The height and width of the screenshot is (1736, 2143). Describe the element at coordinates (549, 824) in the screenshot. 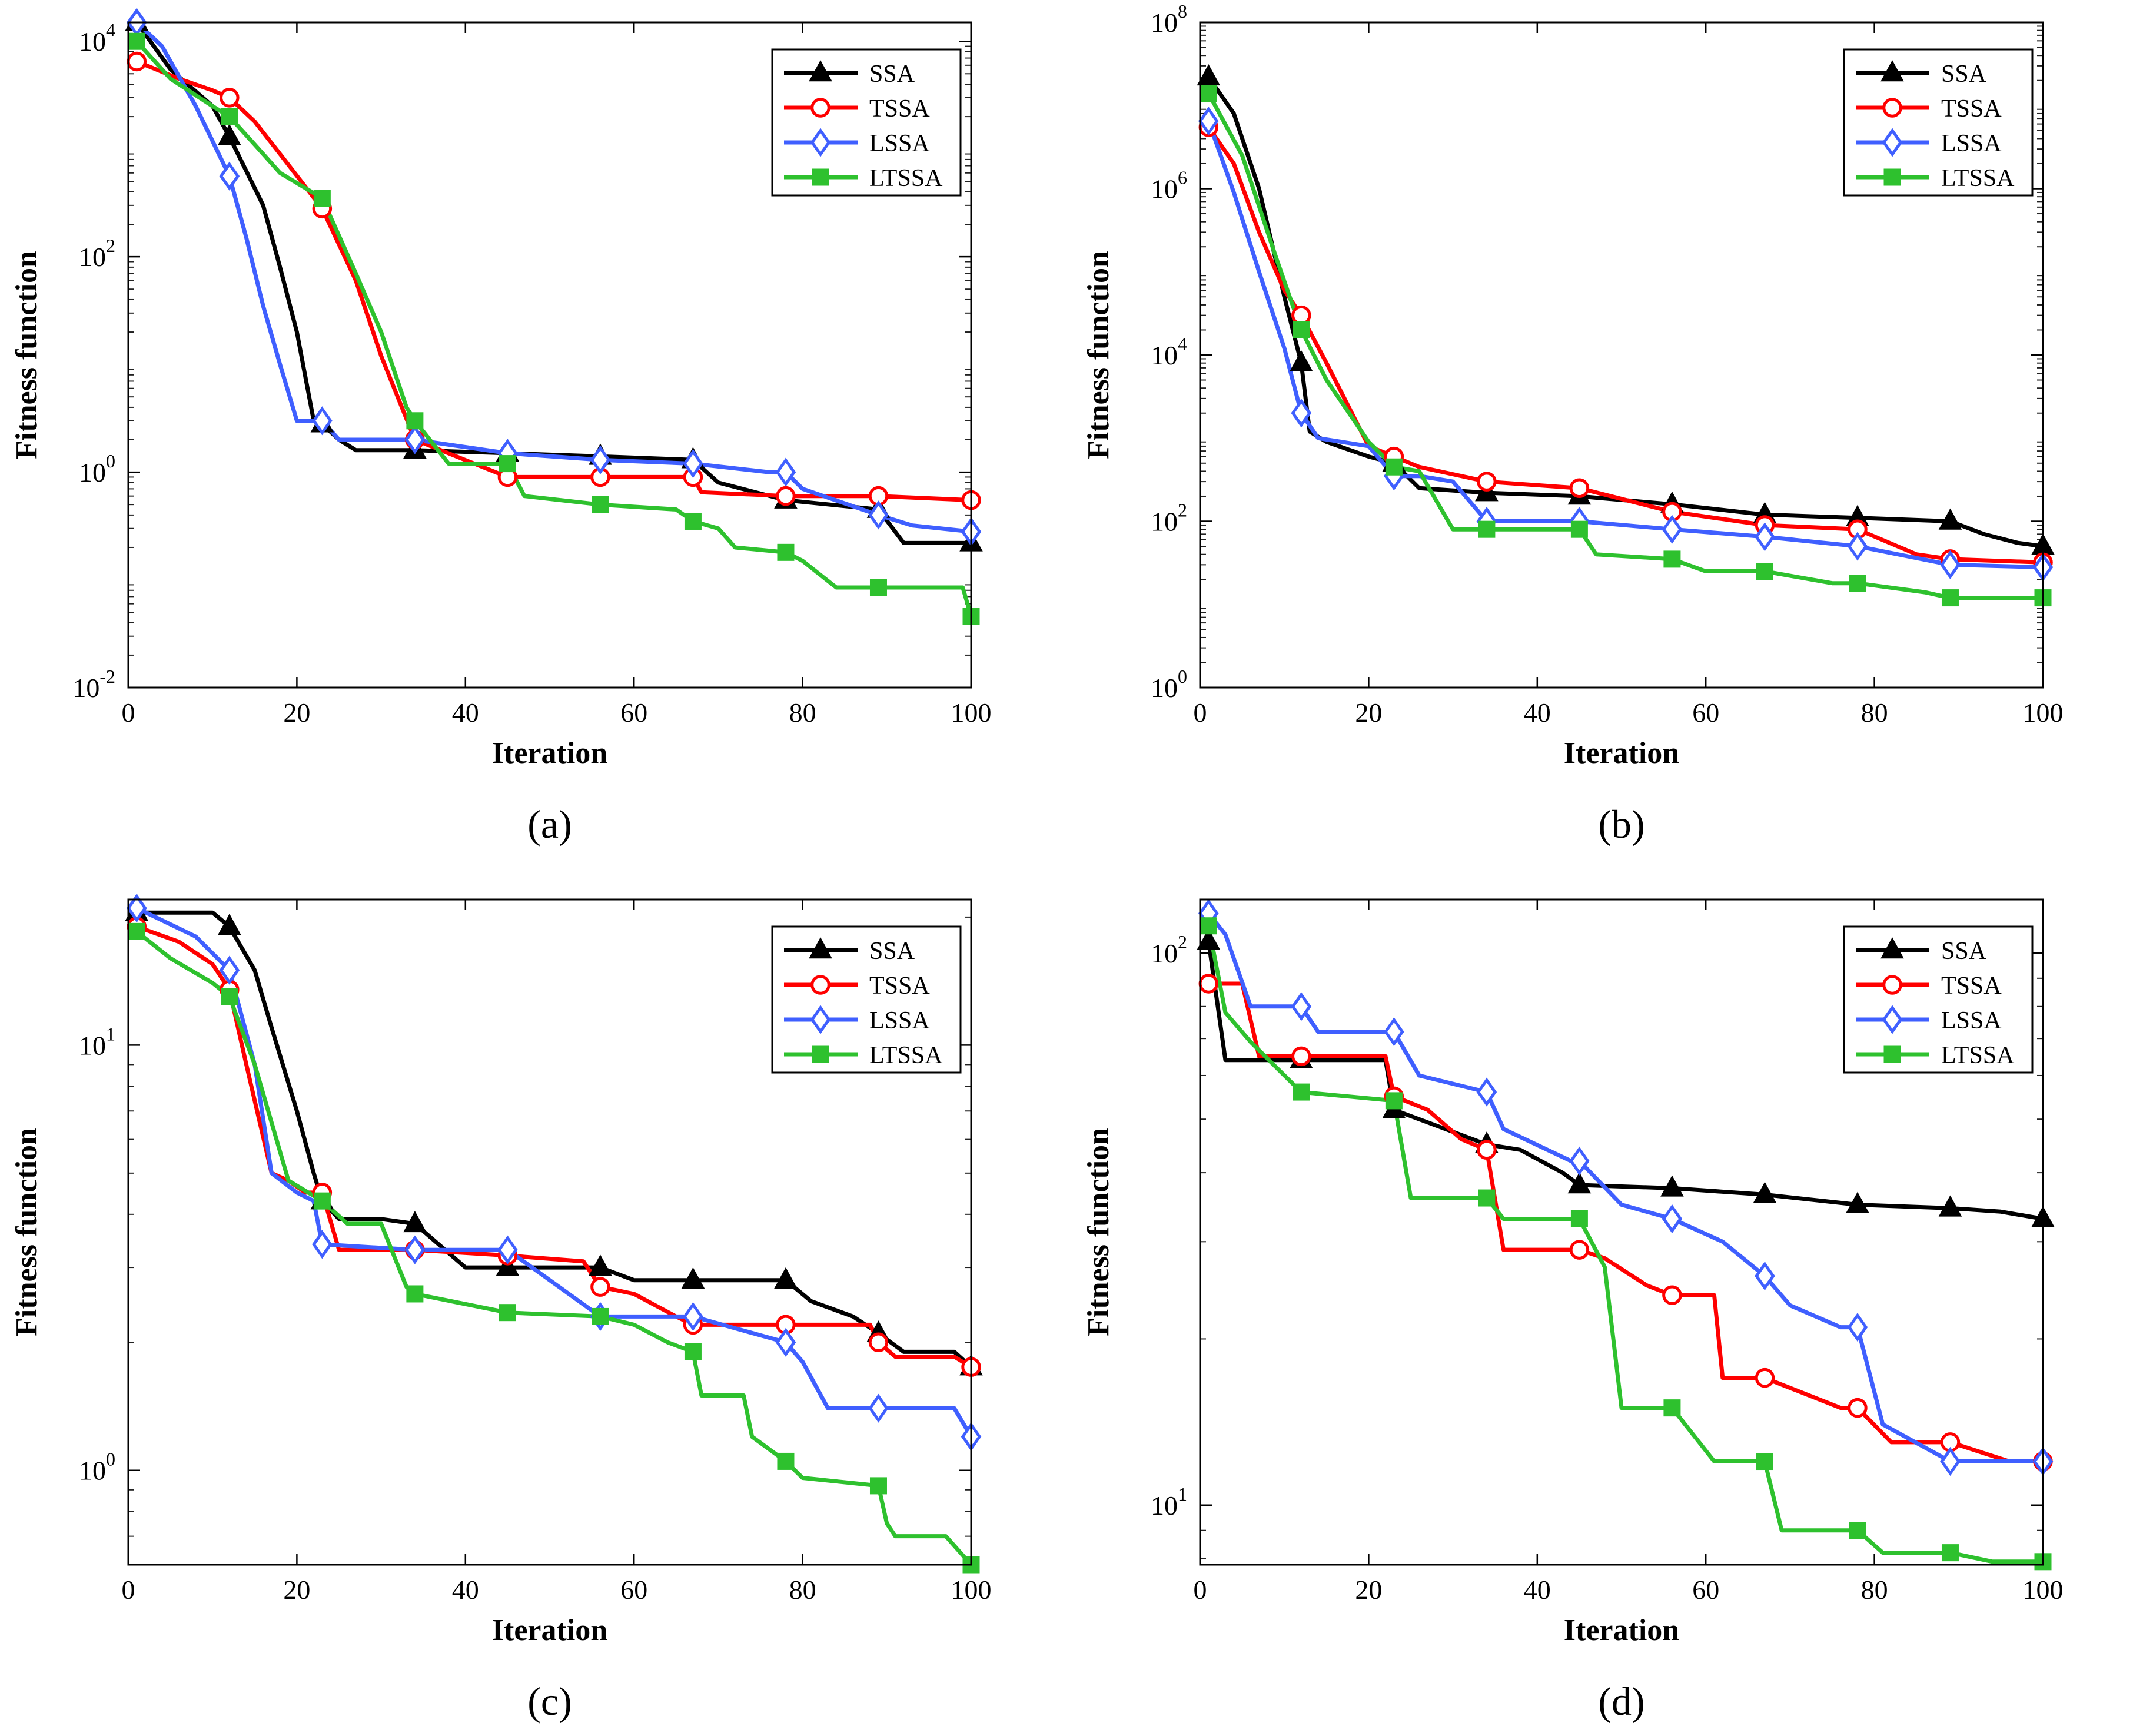

I see `panel-label: (a)` at that location.